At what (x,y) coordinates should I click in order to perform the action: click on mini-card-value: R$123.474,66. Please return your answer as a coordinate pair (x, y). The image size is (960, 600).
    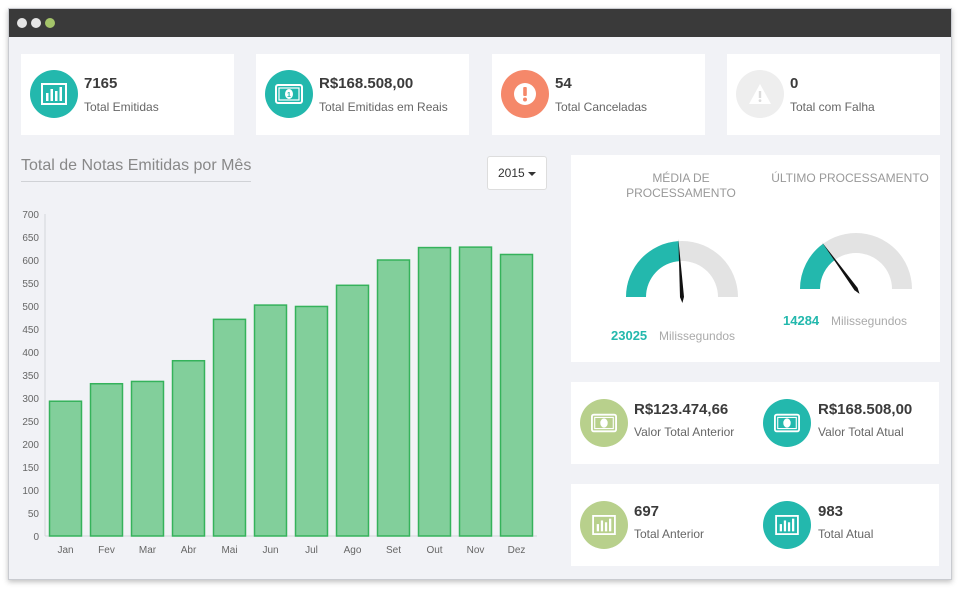
    Looking at the image, I should click on (681, 409).